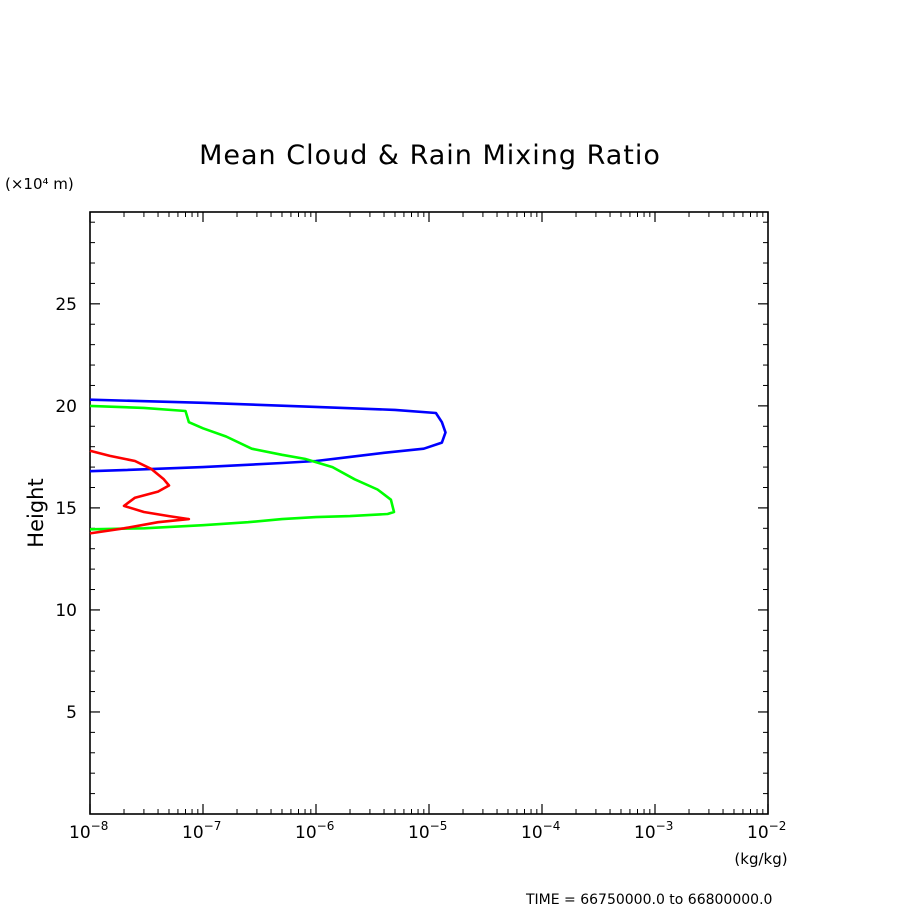 This screenshot has height=904, width=904. What do you see at coordinates (213, 826) in the screenshot?
I see `x-tick-label-exponent: −7` at bounding box center [213, 826].